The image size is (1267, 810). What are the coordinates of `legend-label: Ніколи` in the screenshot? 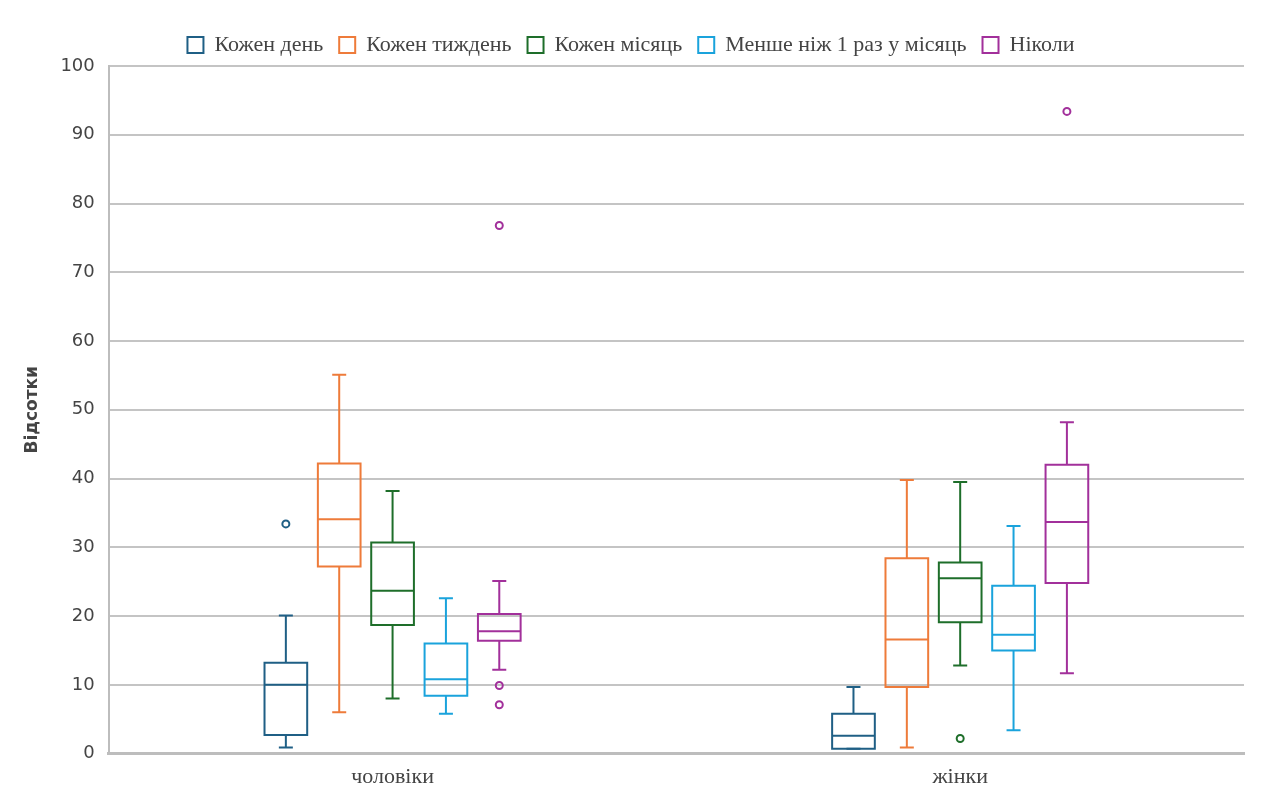 It's located at (1042, 43).